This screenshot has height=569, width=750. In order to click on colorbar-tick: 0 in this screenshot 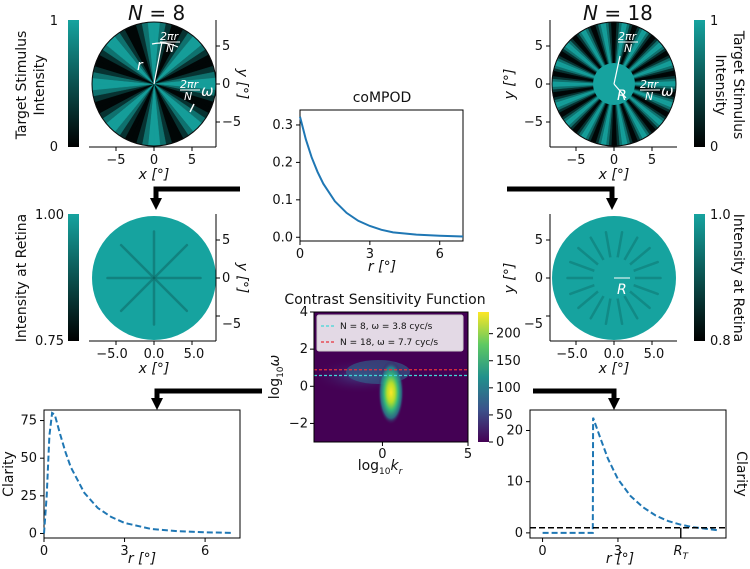, I will do `click(500, 442)`.